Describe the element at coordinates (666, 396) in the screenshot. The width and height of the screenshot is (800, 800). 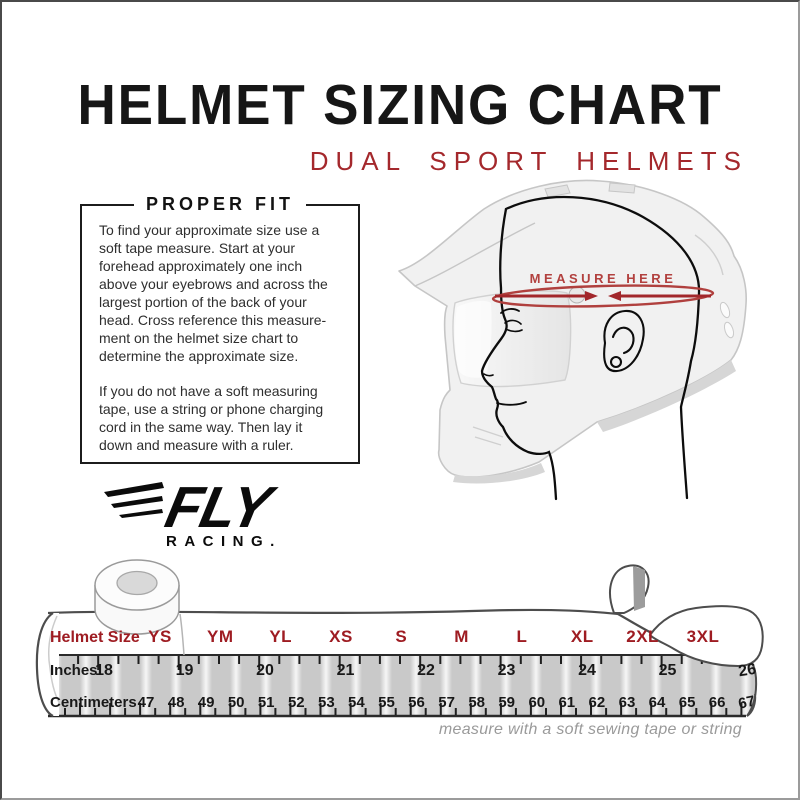
I see `helmet-bottom-shadow` at that location.